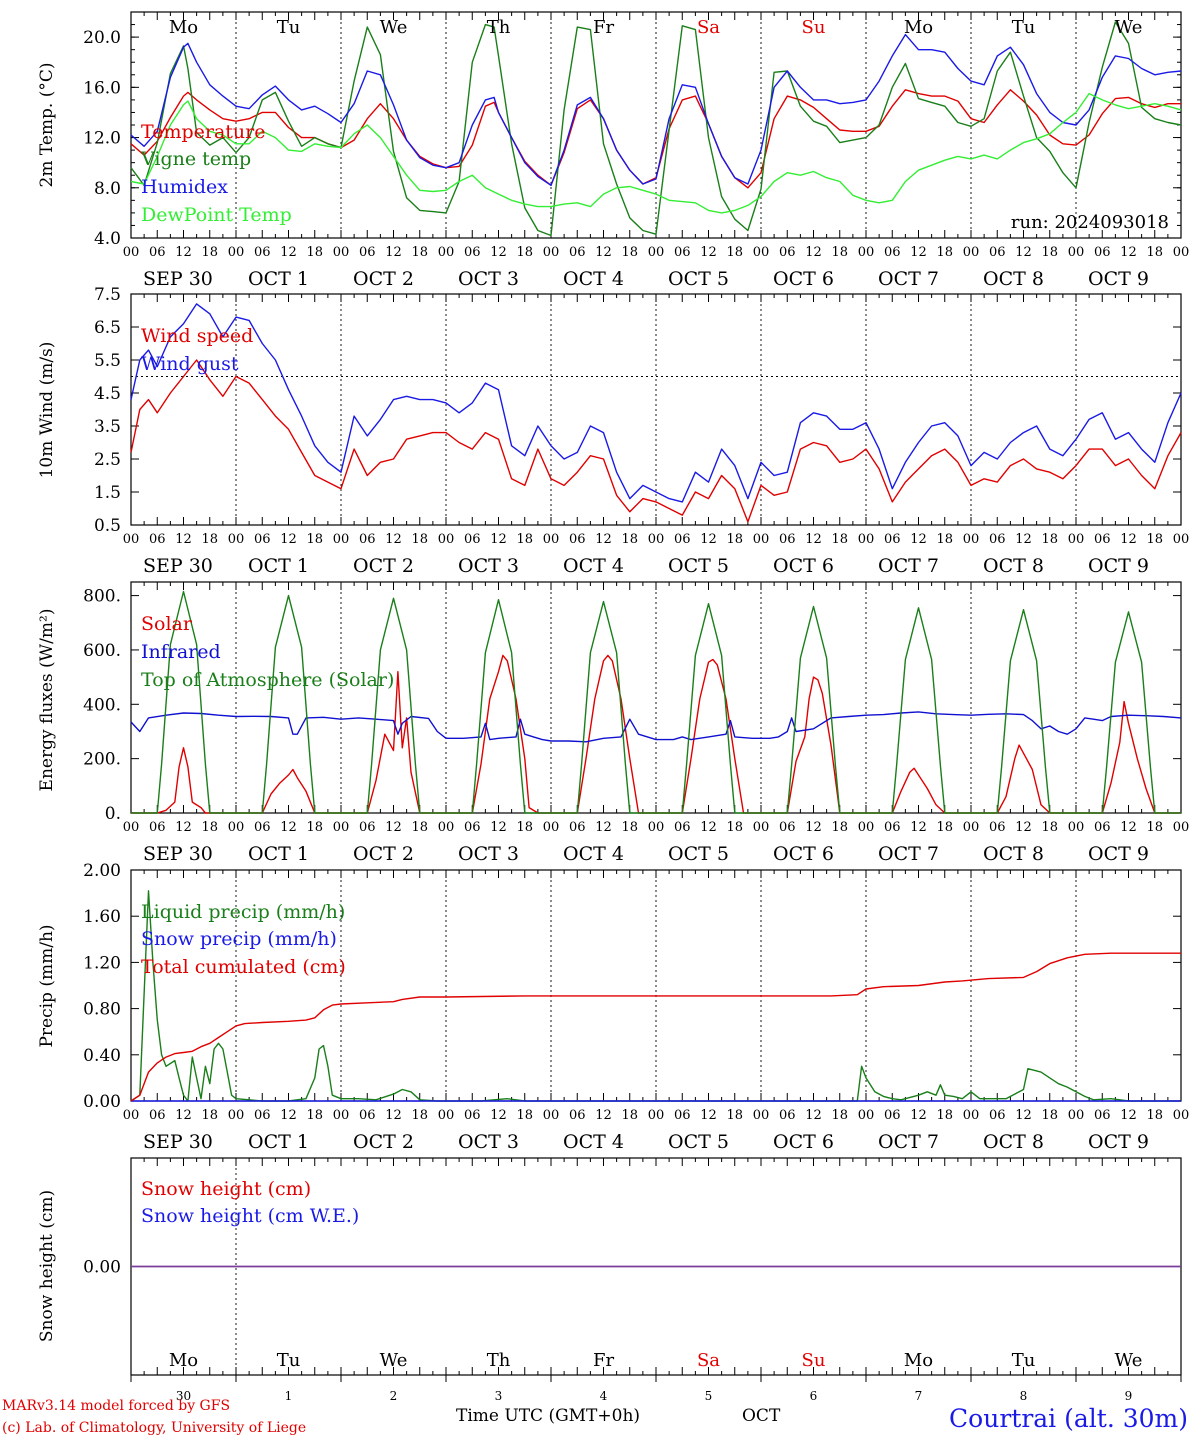 Image resolution: width=1194 pixels, height=1440 pixels. I want to click on weekday-label: Tu, so click(1024, 27).